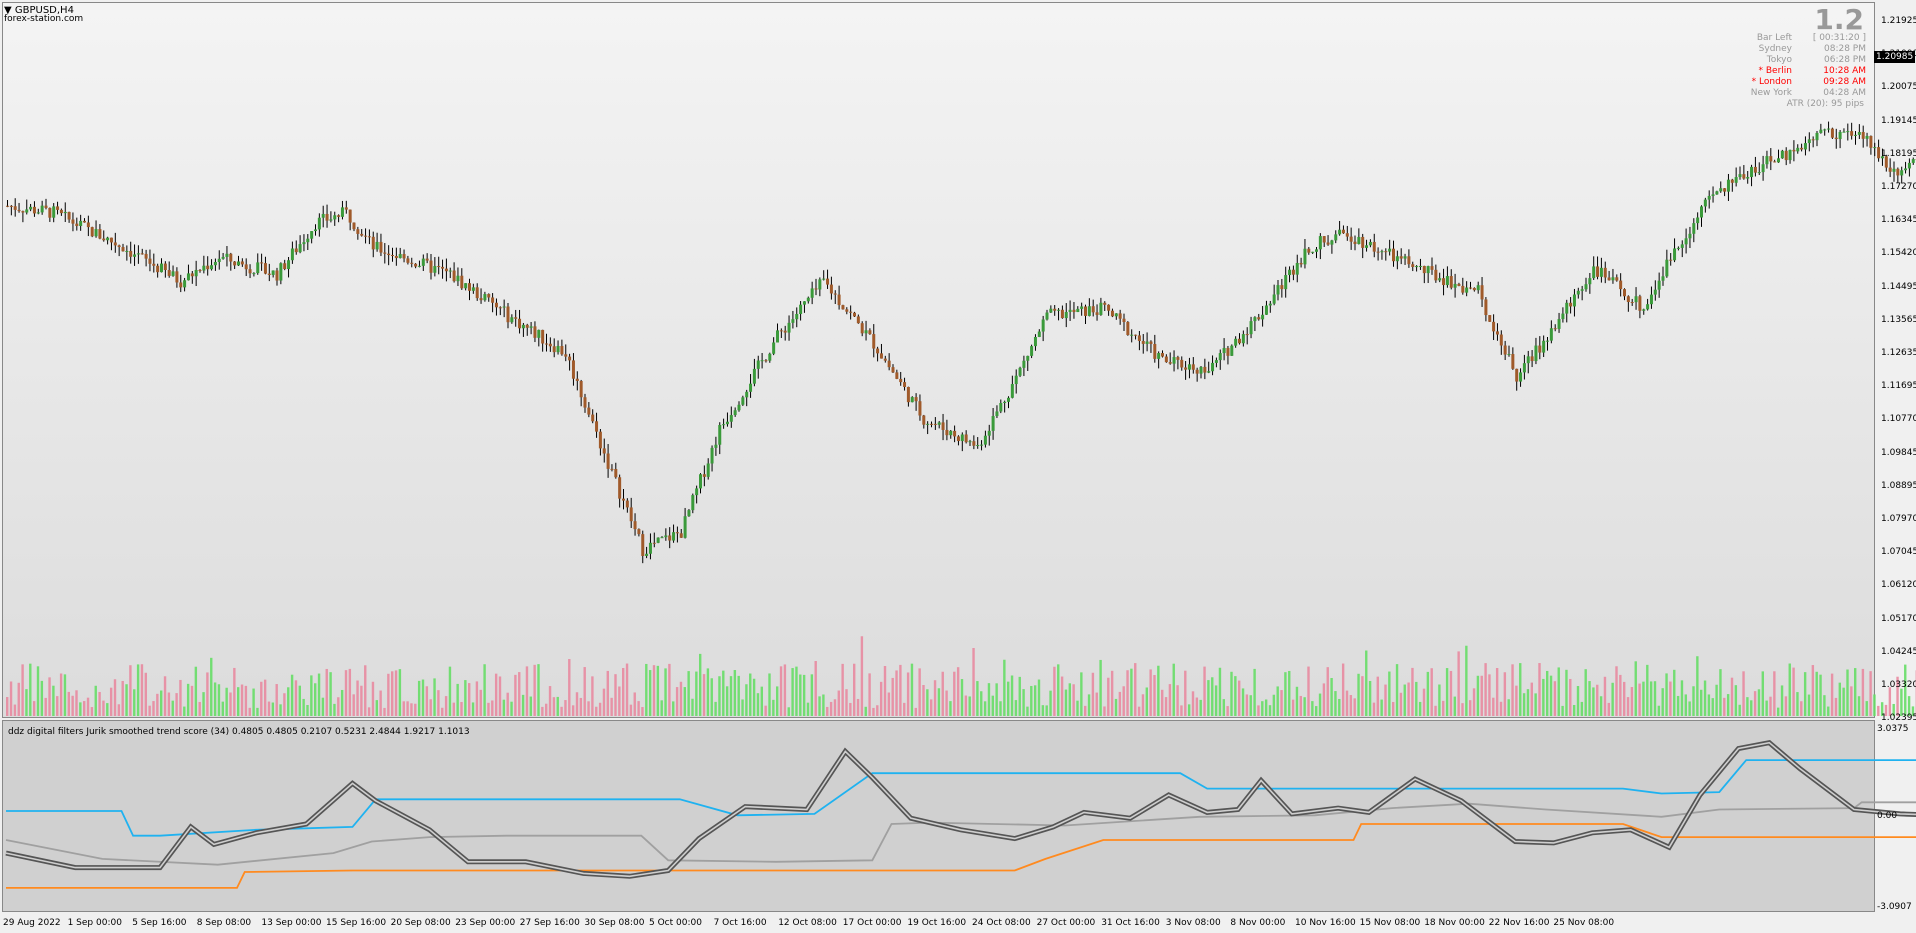  I want to click on indicator-tick-label: 0.00, so click(1887, 816).